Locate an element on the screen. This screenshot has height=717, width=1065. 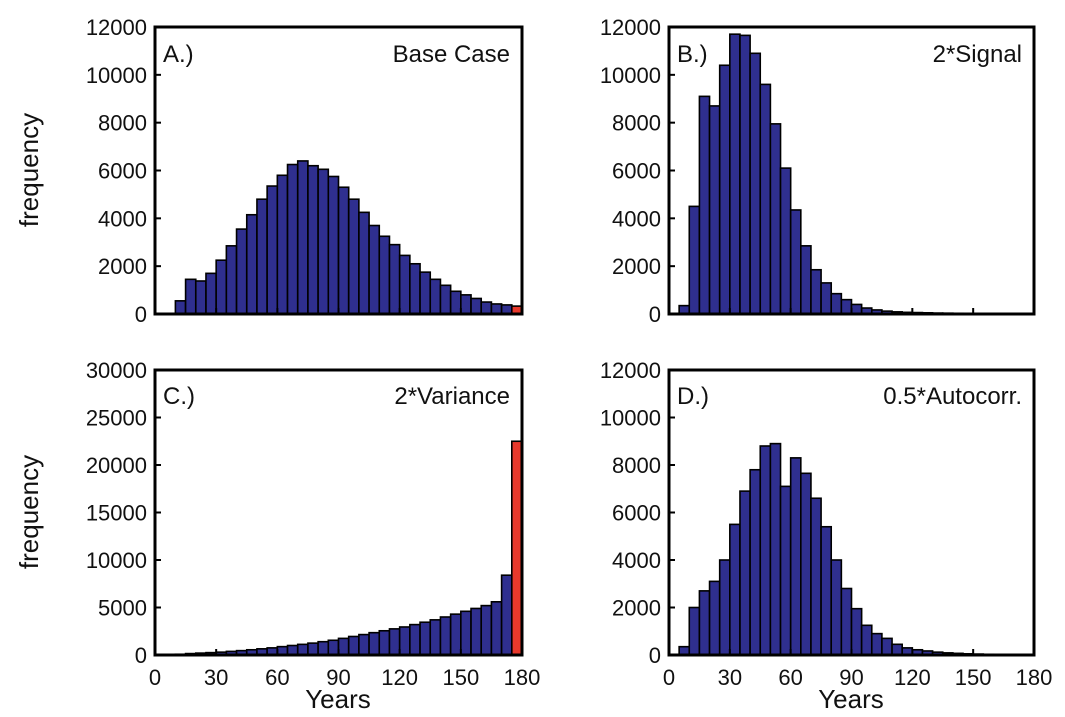
panel-d-x-tick-4: 120 is located at coordinates (912, 677).